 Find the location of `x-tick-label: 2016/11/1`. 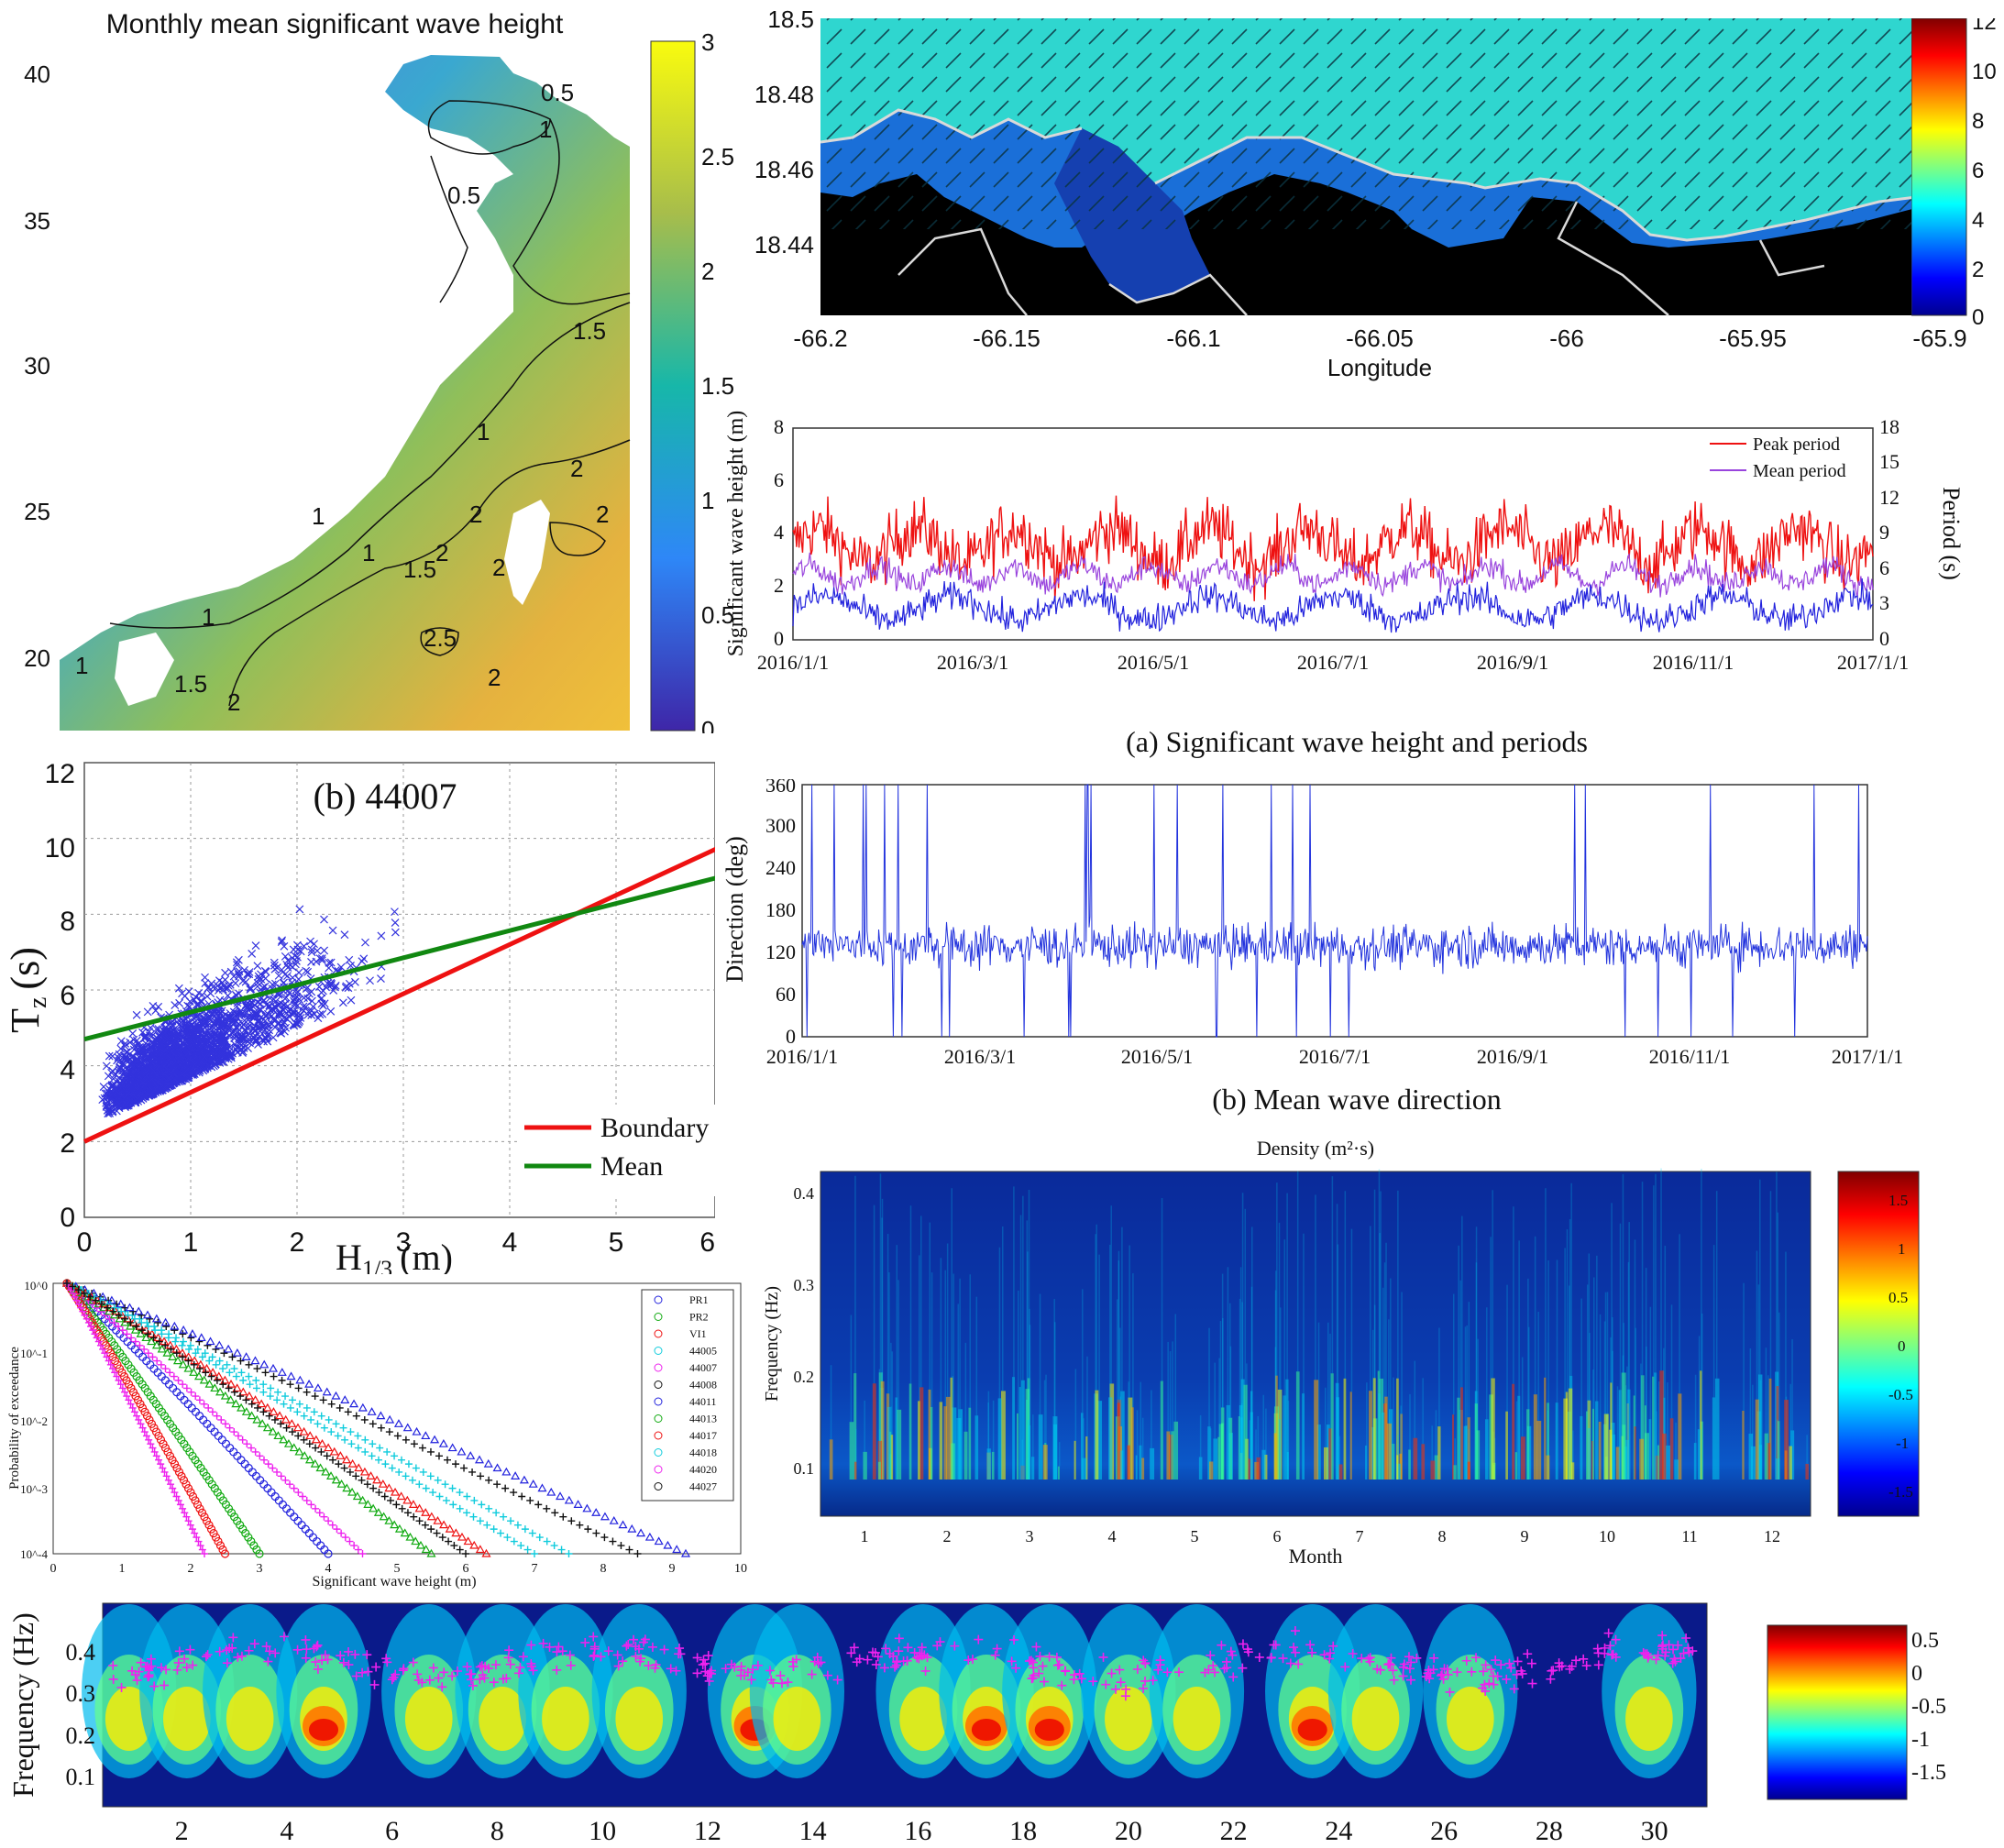

x-tick-label: 2016/11/1 is located at coordinates (1694, 662).